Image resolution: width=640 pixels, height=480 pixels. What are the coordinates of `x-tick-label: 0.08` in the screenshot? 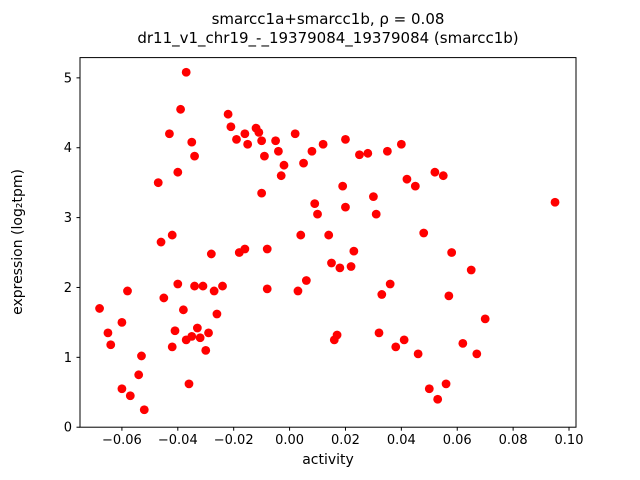 It's located at (513, 440).